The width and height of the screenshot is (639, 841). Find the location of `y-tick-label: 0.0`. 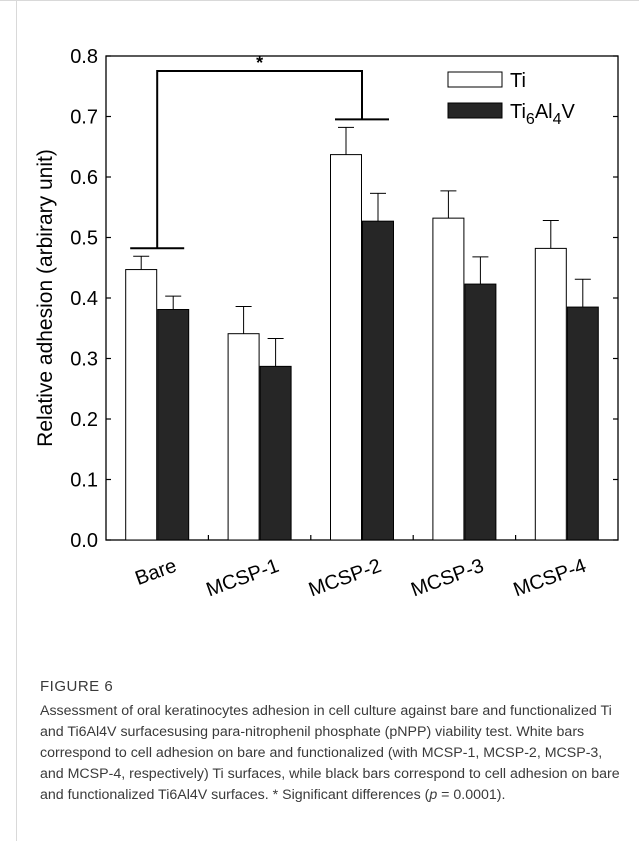

y-tick-label: 0.0 is located at coordinates (84, 541).